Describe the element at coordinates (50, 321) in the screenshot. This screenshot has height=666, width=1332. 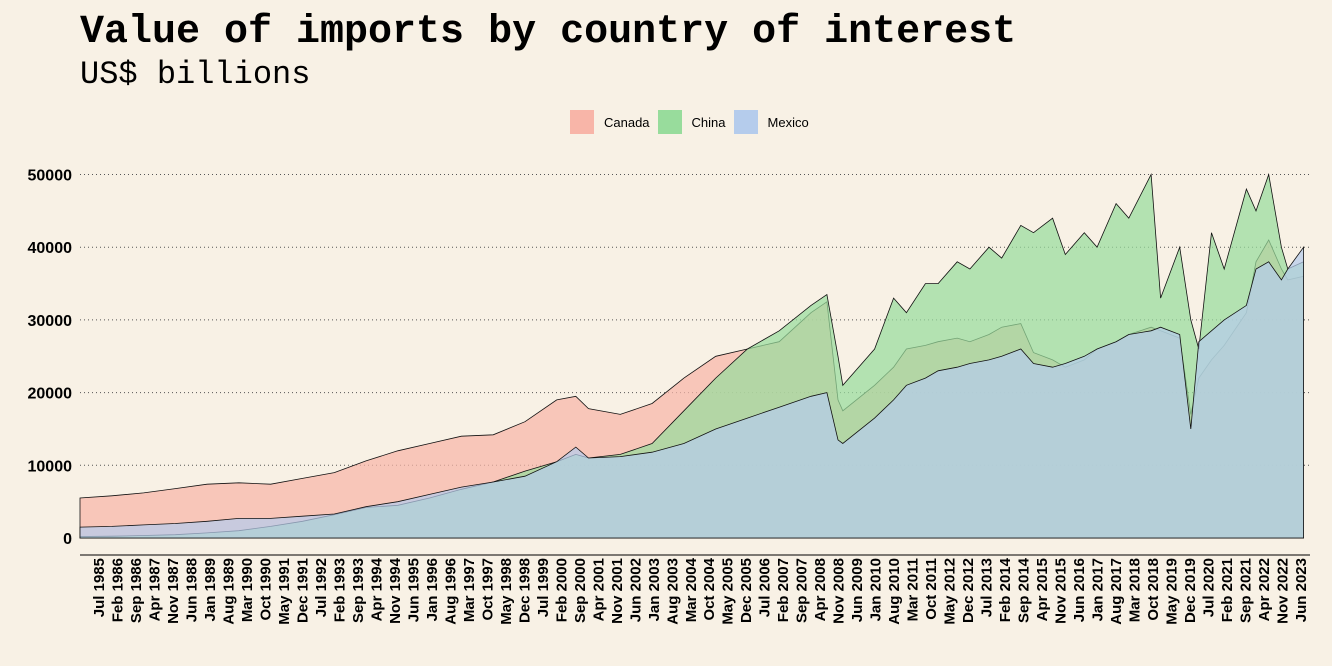
I see `y-tick-label: 30000` at that location.